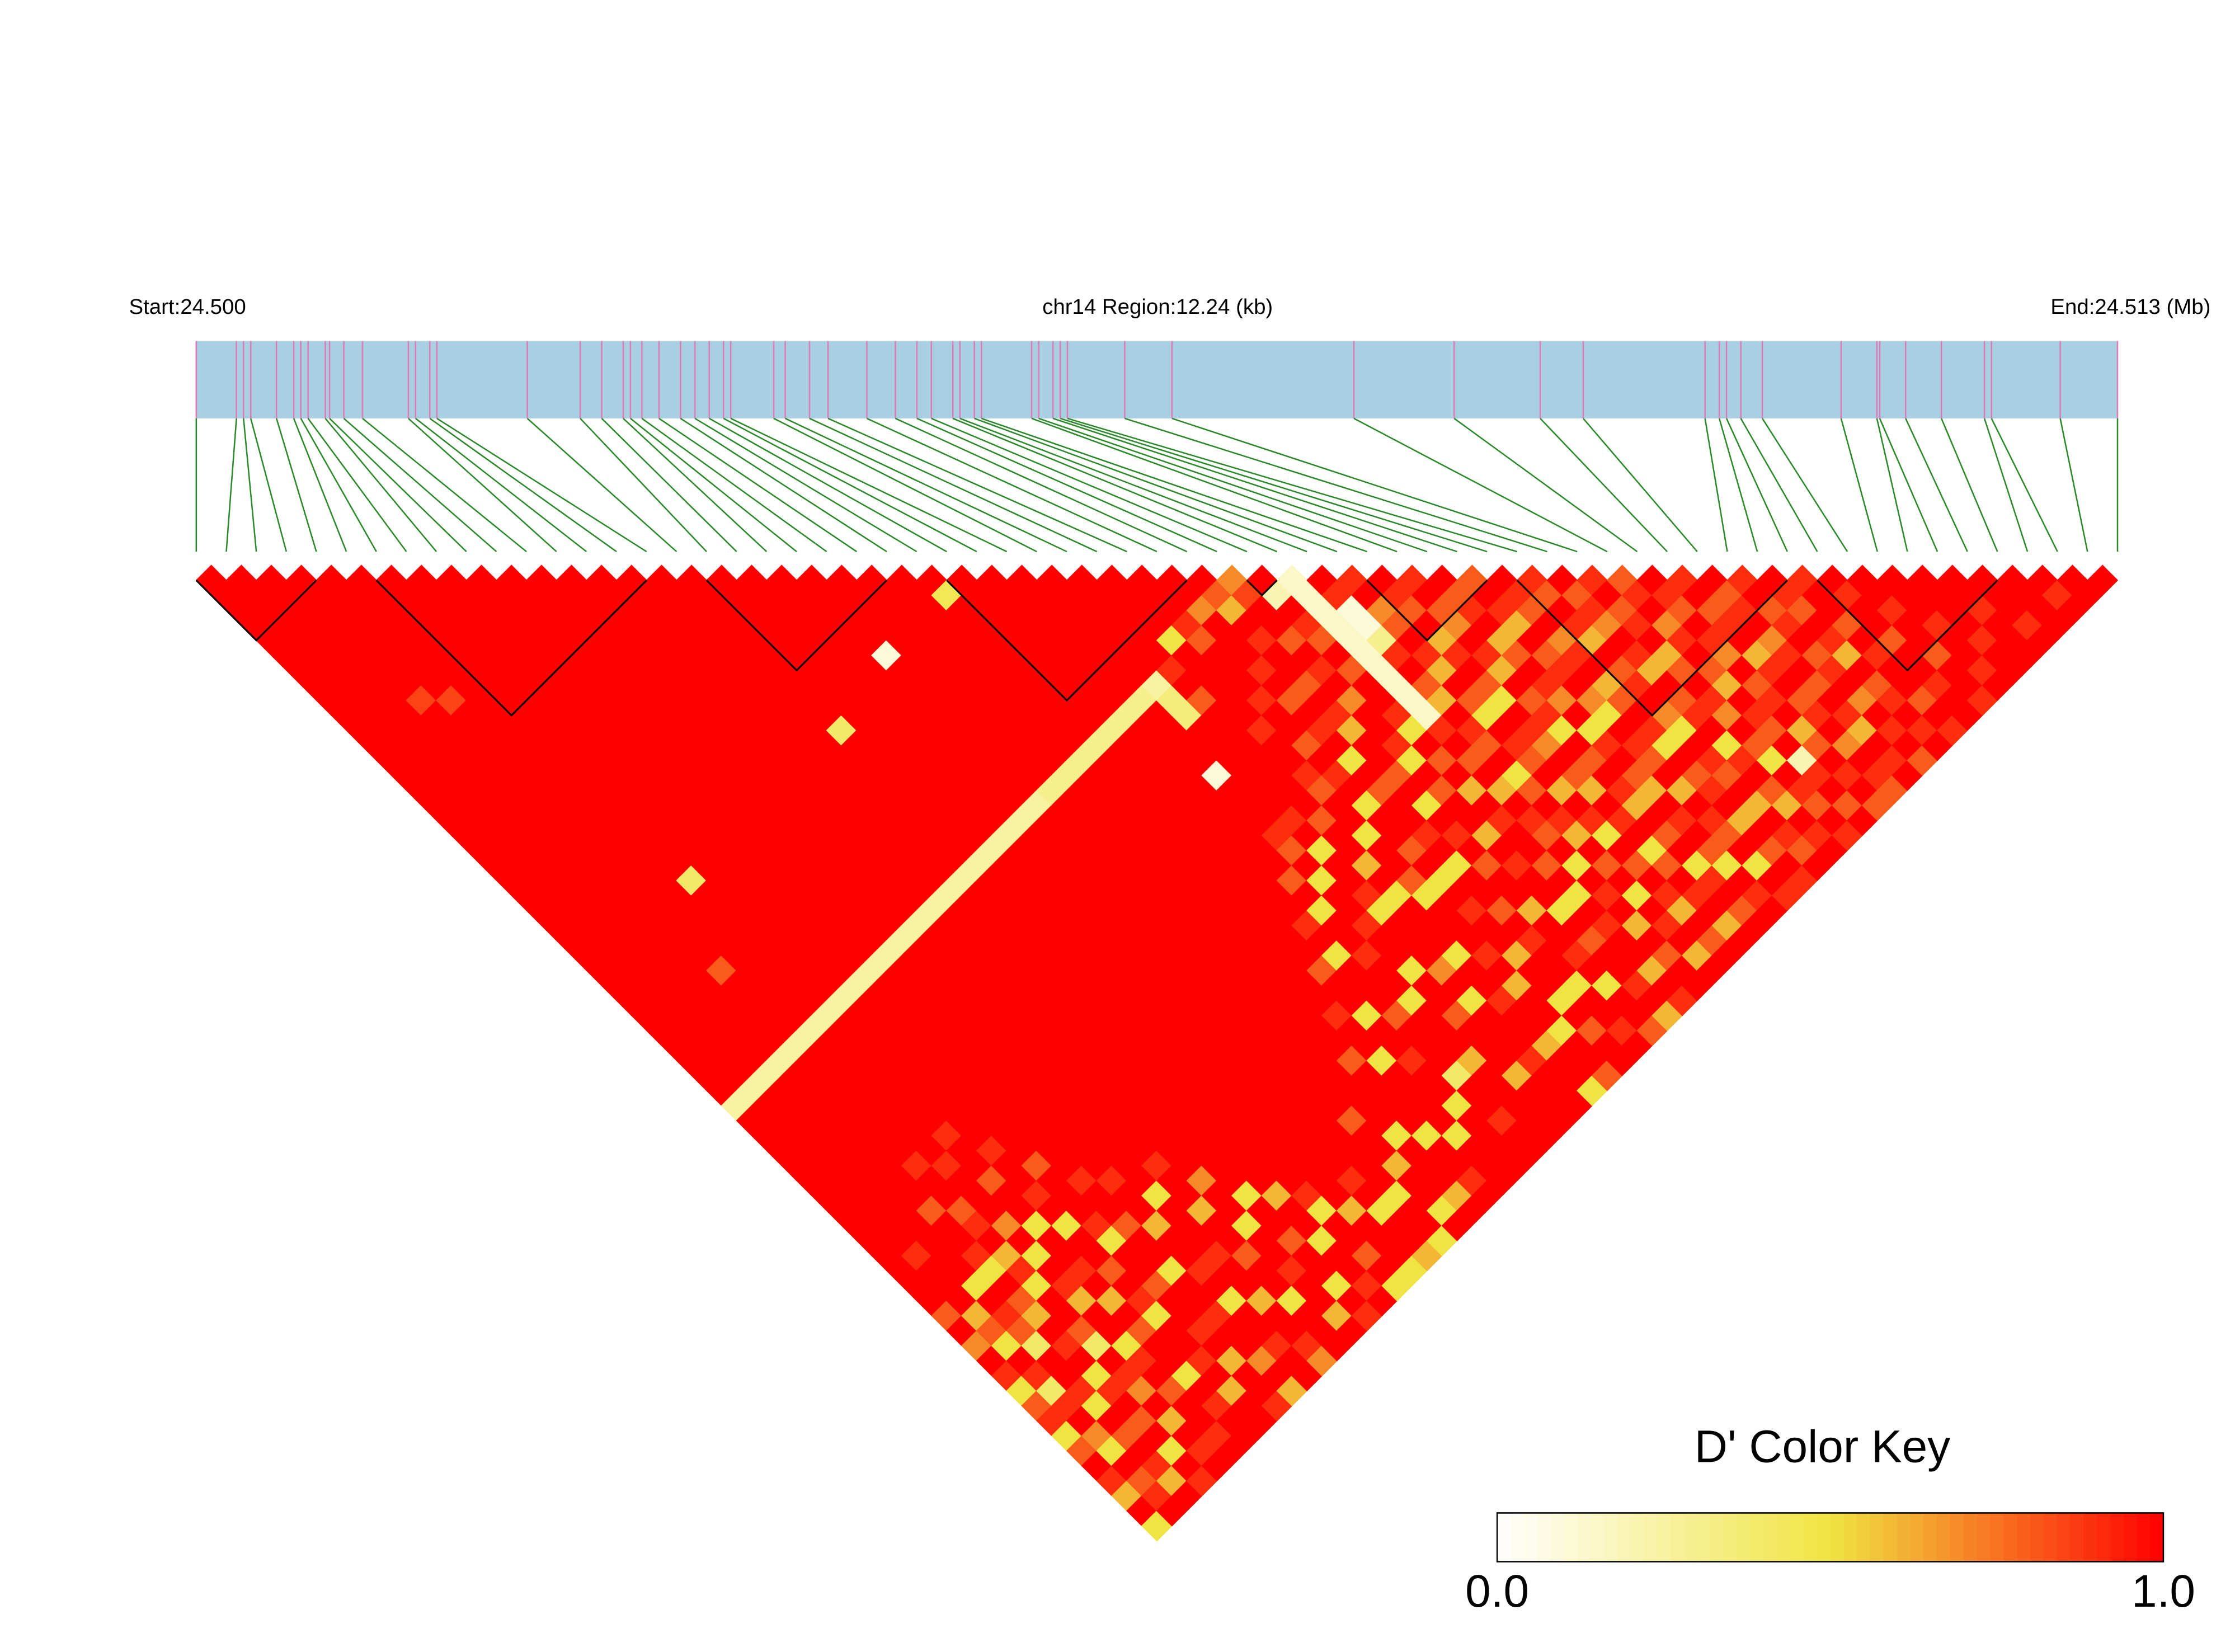 The height and width of the screenshot is (1652, 2235). I want to click on key-tick-label: 0.0, so click(1497, 1592).